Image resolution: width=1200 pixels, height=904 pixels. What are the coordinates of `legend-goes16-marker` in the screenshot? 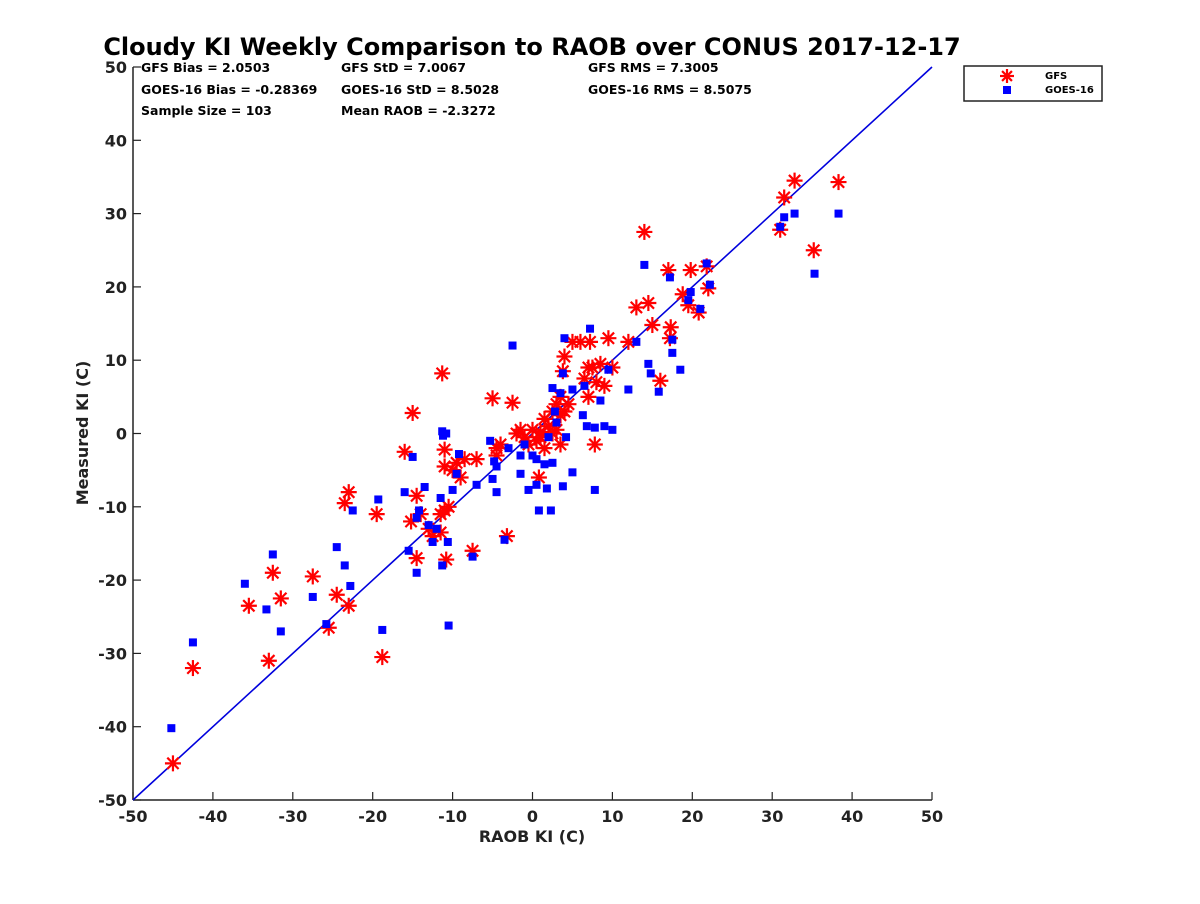 It's located at (1007, 90).